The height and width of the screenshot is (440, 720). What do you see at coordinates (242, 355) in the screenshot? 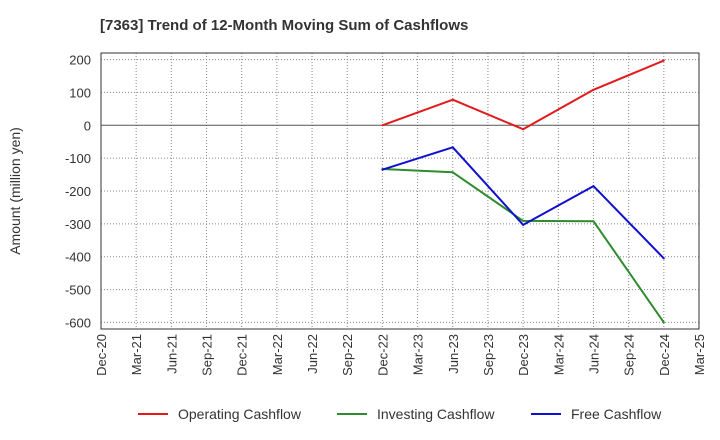
I see `x-tick-label: Dec-21` at bounding box center [242, 355].